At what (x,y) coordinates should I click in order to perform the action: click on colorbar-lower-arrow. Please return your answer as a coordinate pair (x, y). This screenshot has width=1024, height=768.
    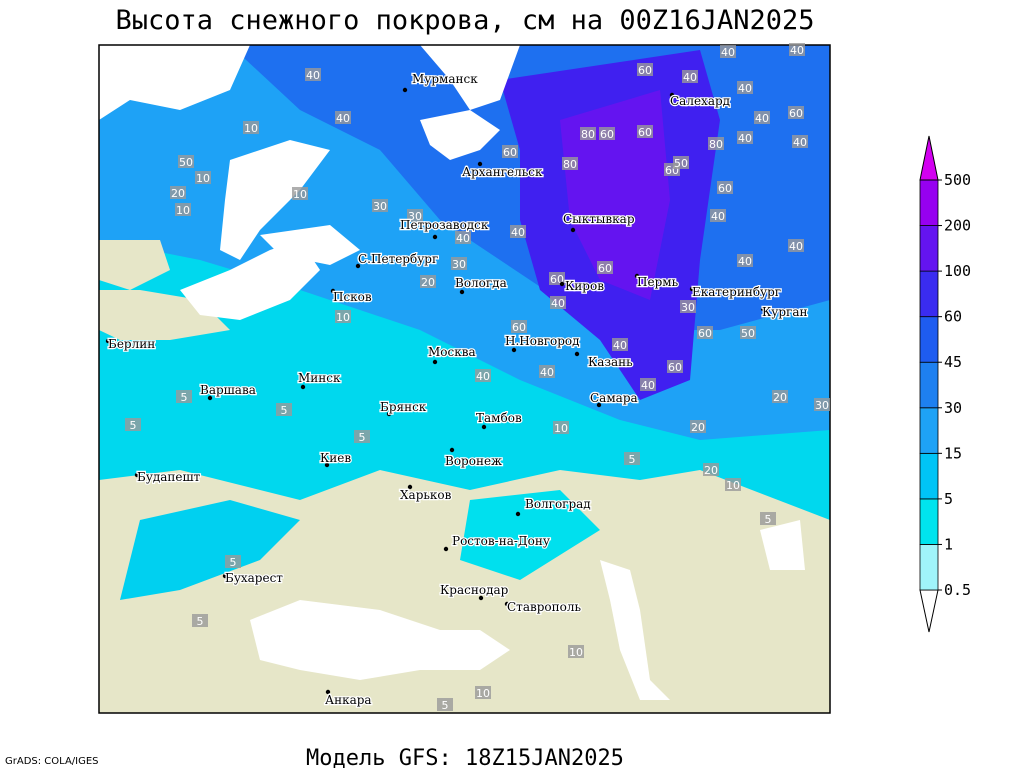
    Looking at the image, I should click on (929, 611).